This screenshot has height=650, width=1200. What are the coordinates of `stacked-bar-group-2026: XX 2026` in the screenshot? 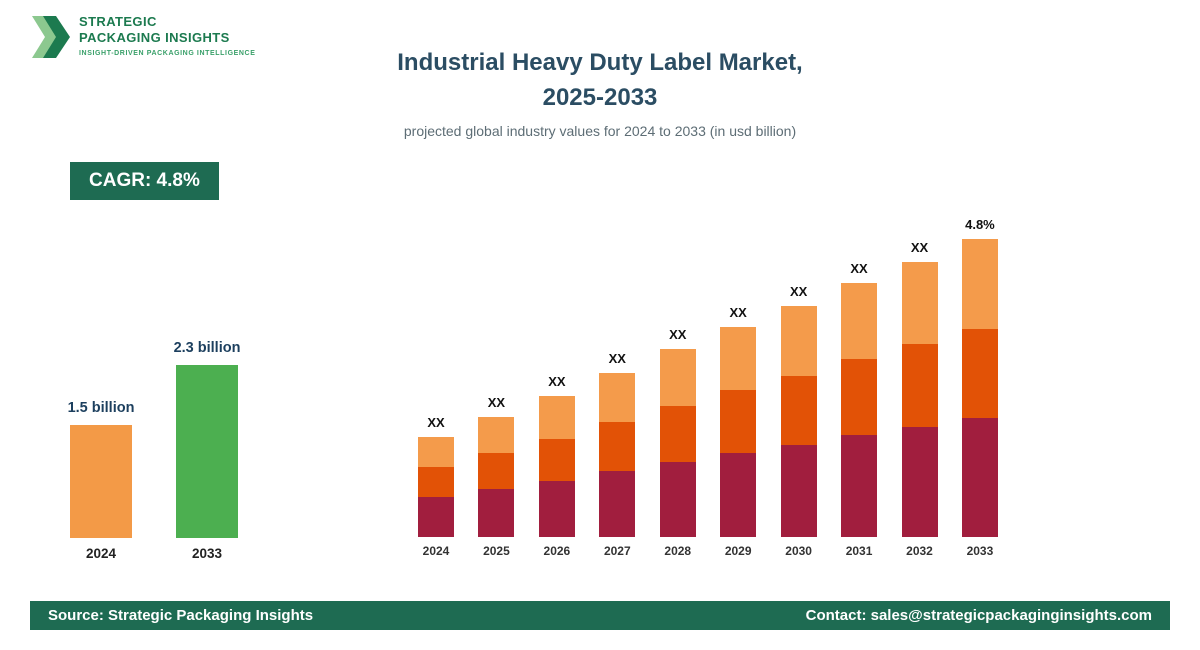 It's located at (556, 466).